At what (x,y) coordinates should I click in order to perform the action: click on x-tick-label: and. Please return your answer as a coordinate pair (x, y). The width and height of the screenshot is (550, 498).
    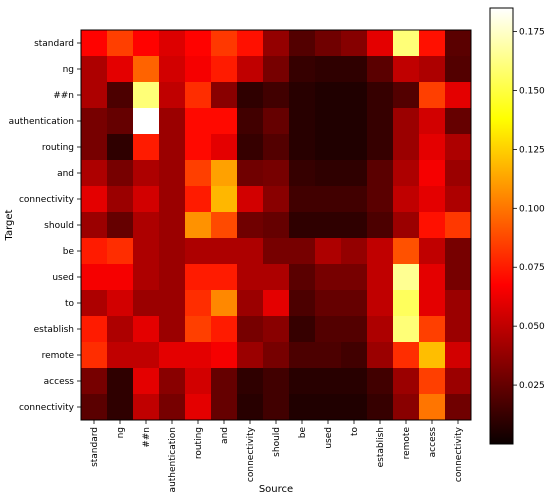
    Looking at the image, I should click on (225, 435).